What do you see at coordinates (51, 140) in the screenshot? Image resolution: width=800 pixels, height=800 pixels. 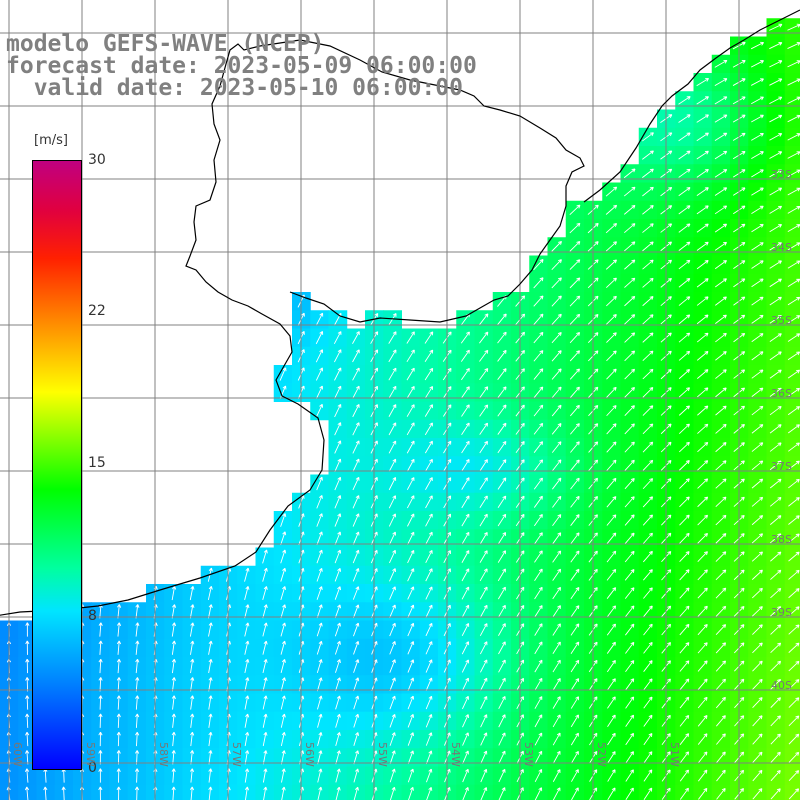 I see `colorbar-unit: [m/s]` at bounding box center [51, 140].